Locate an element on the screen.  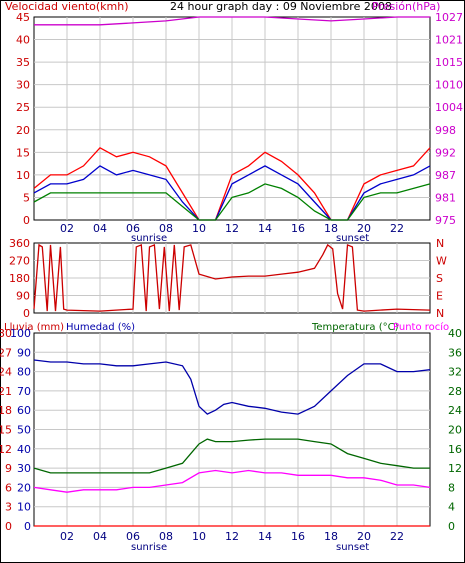
climate-x-tick-label: 06 is located at coordinates (133, 536).